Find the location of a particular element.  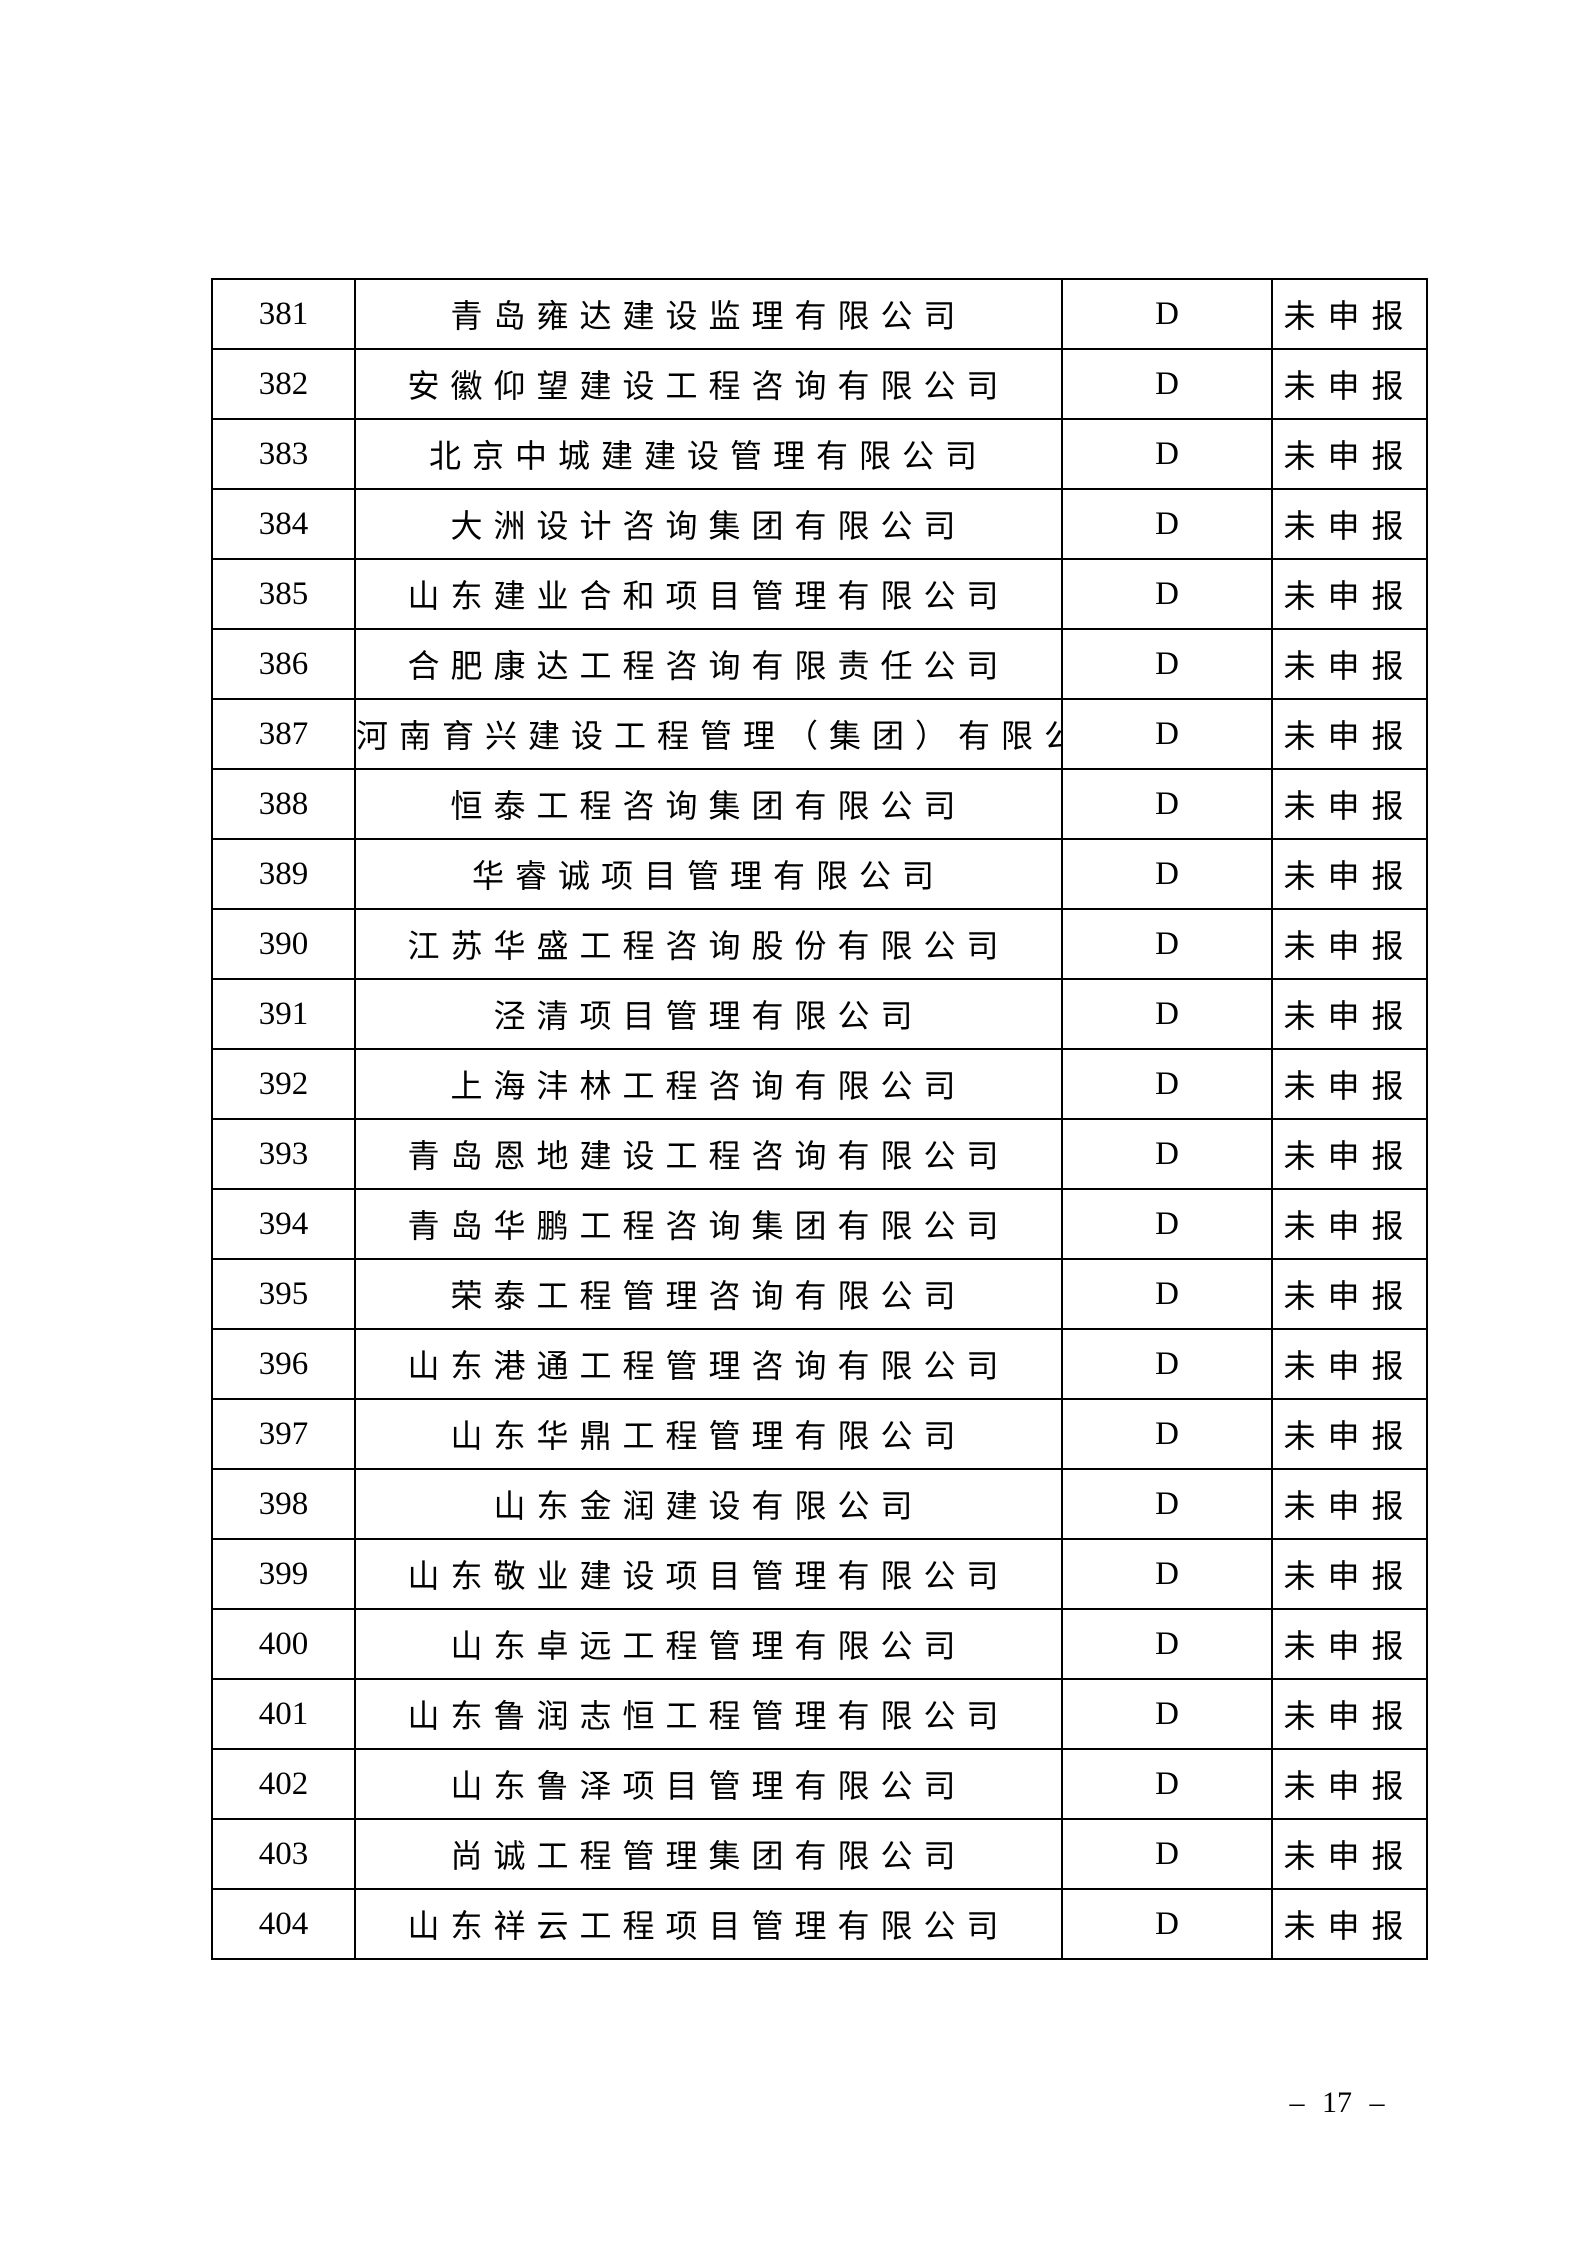

table-row: 381 青岛雍达建设监理有限公司 D 未申报 is located at coordinates (819, 314).